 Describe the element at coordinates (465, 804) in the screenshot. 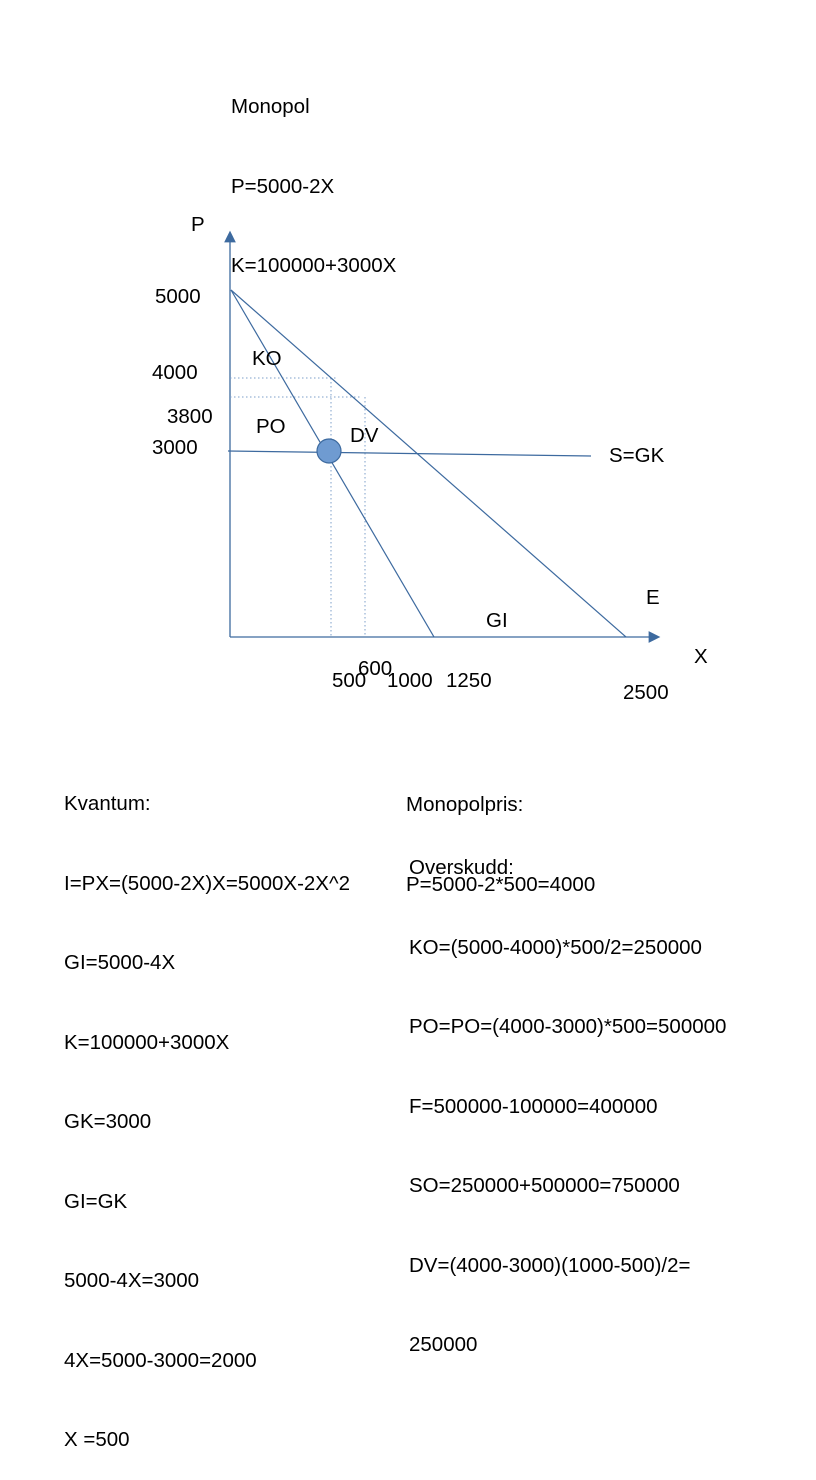

I see `calc-line: Monopolpris:` at that location.